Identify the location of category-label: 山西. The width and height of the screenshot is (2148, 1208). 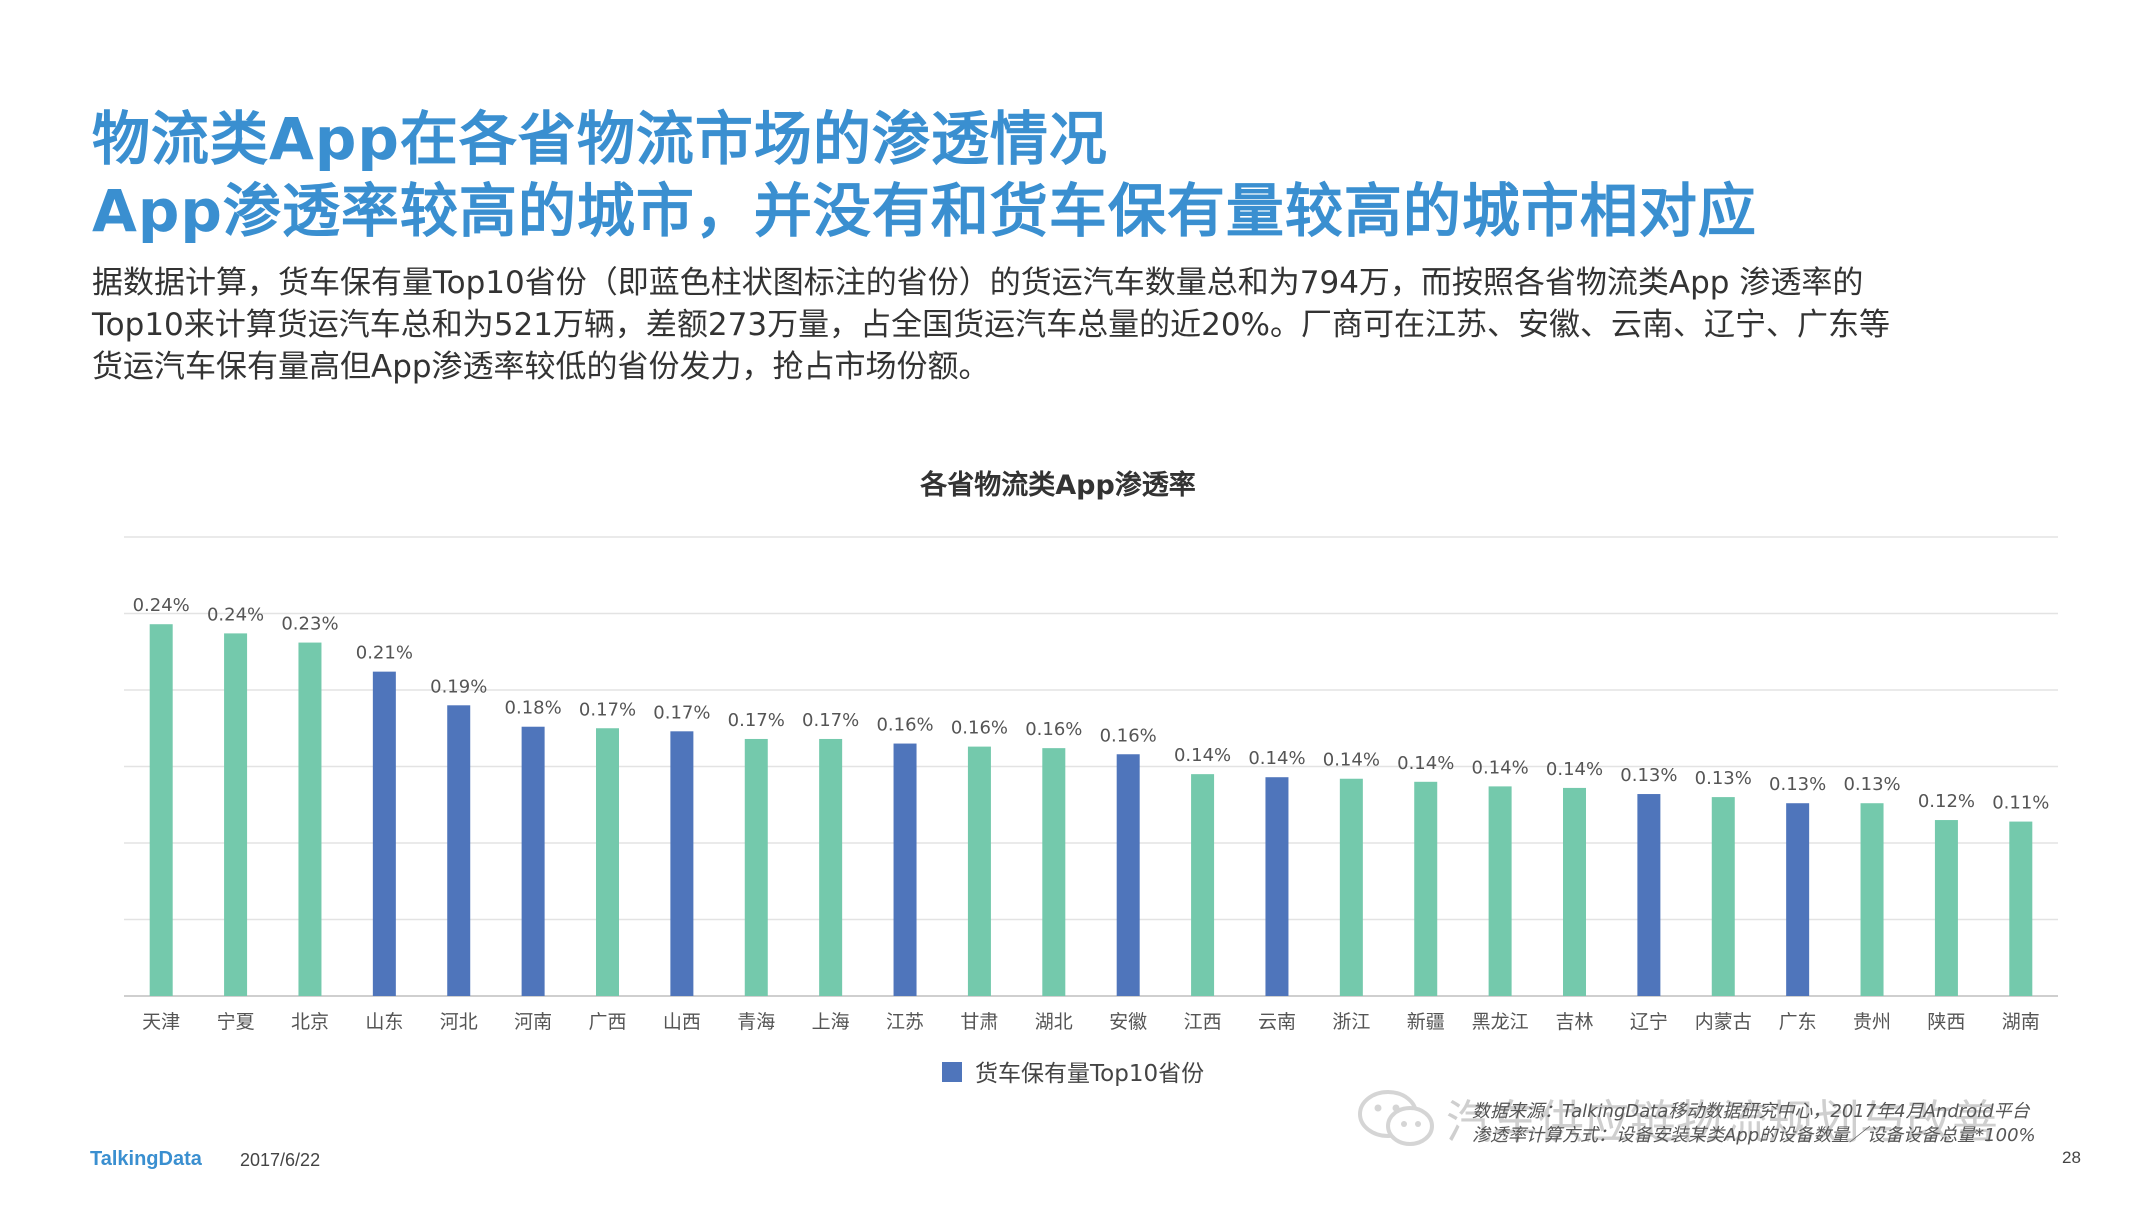
(682, 1022).